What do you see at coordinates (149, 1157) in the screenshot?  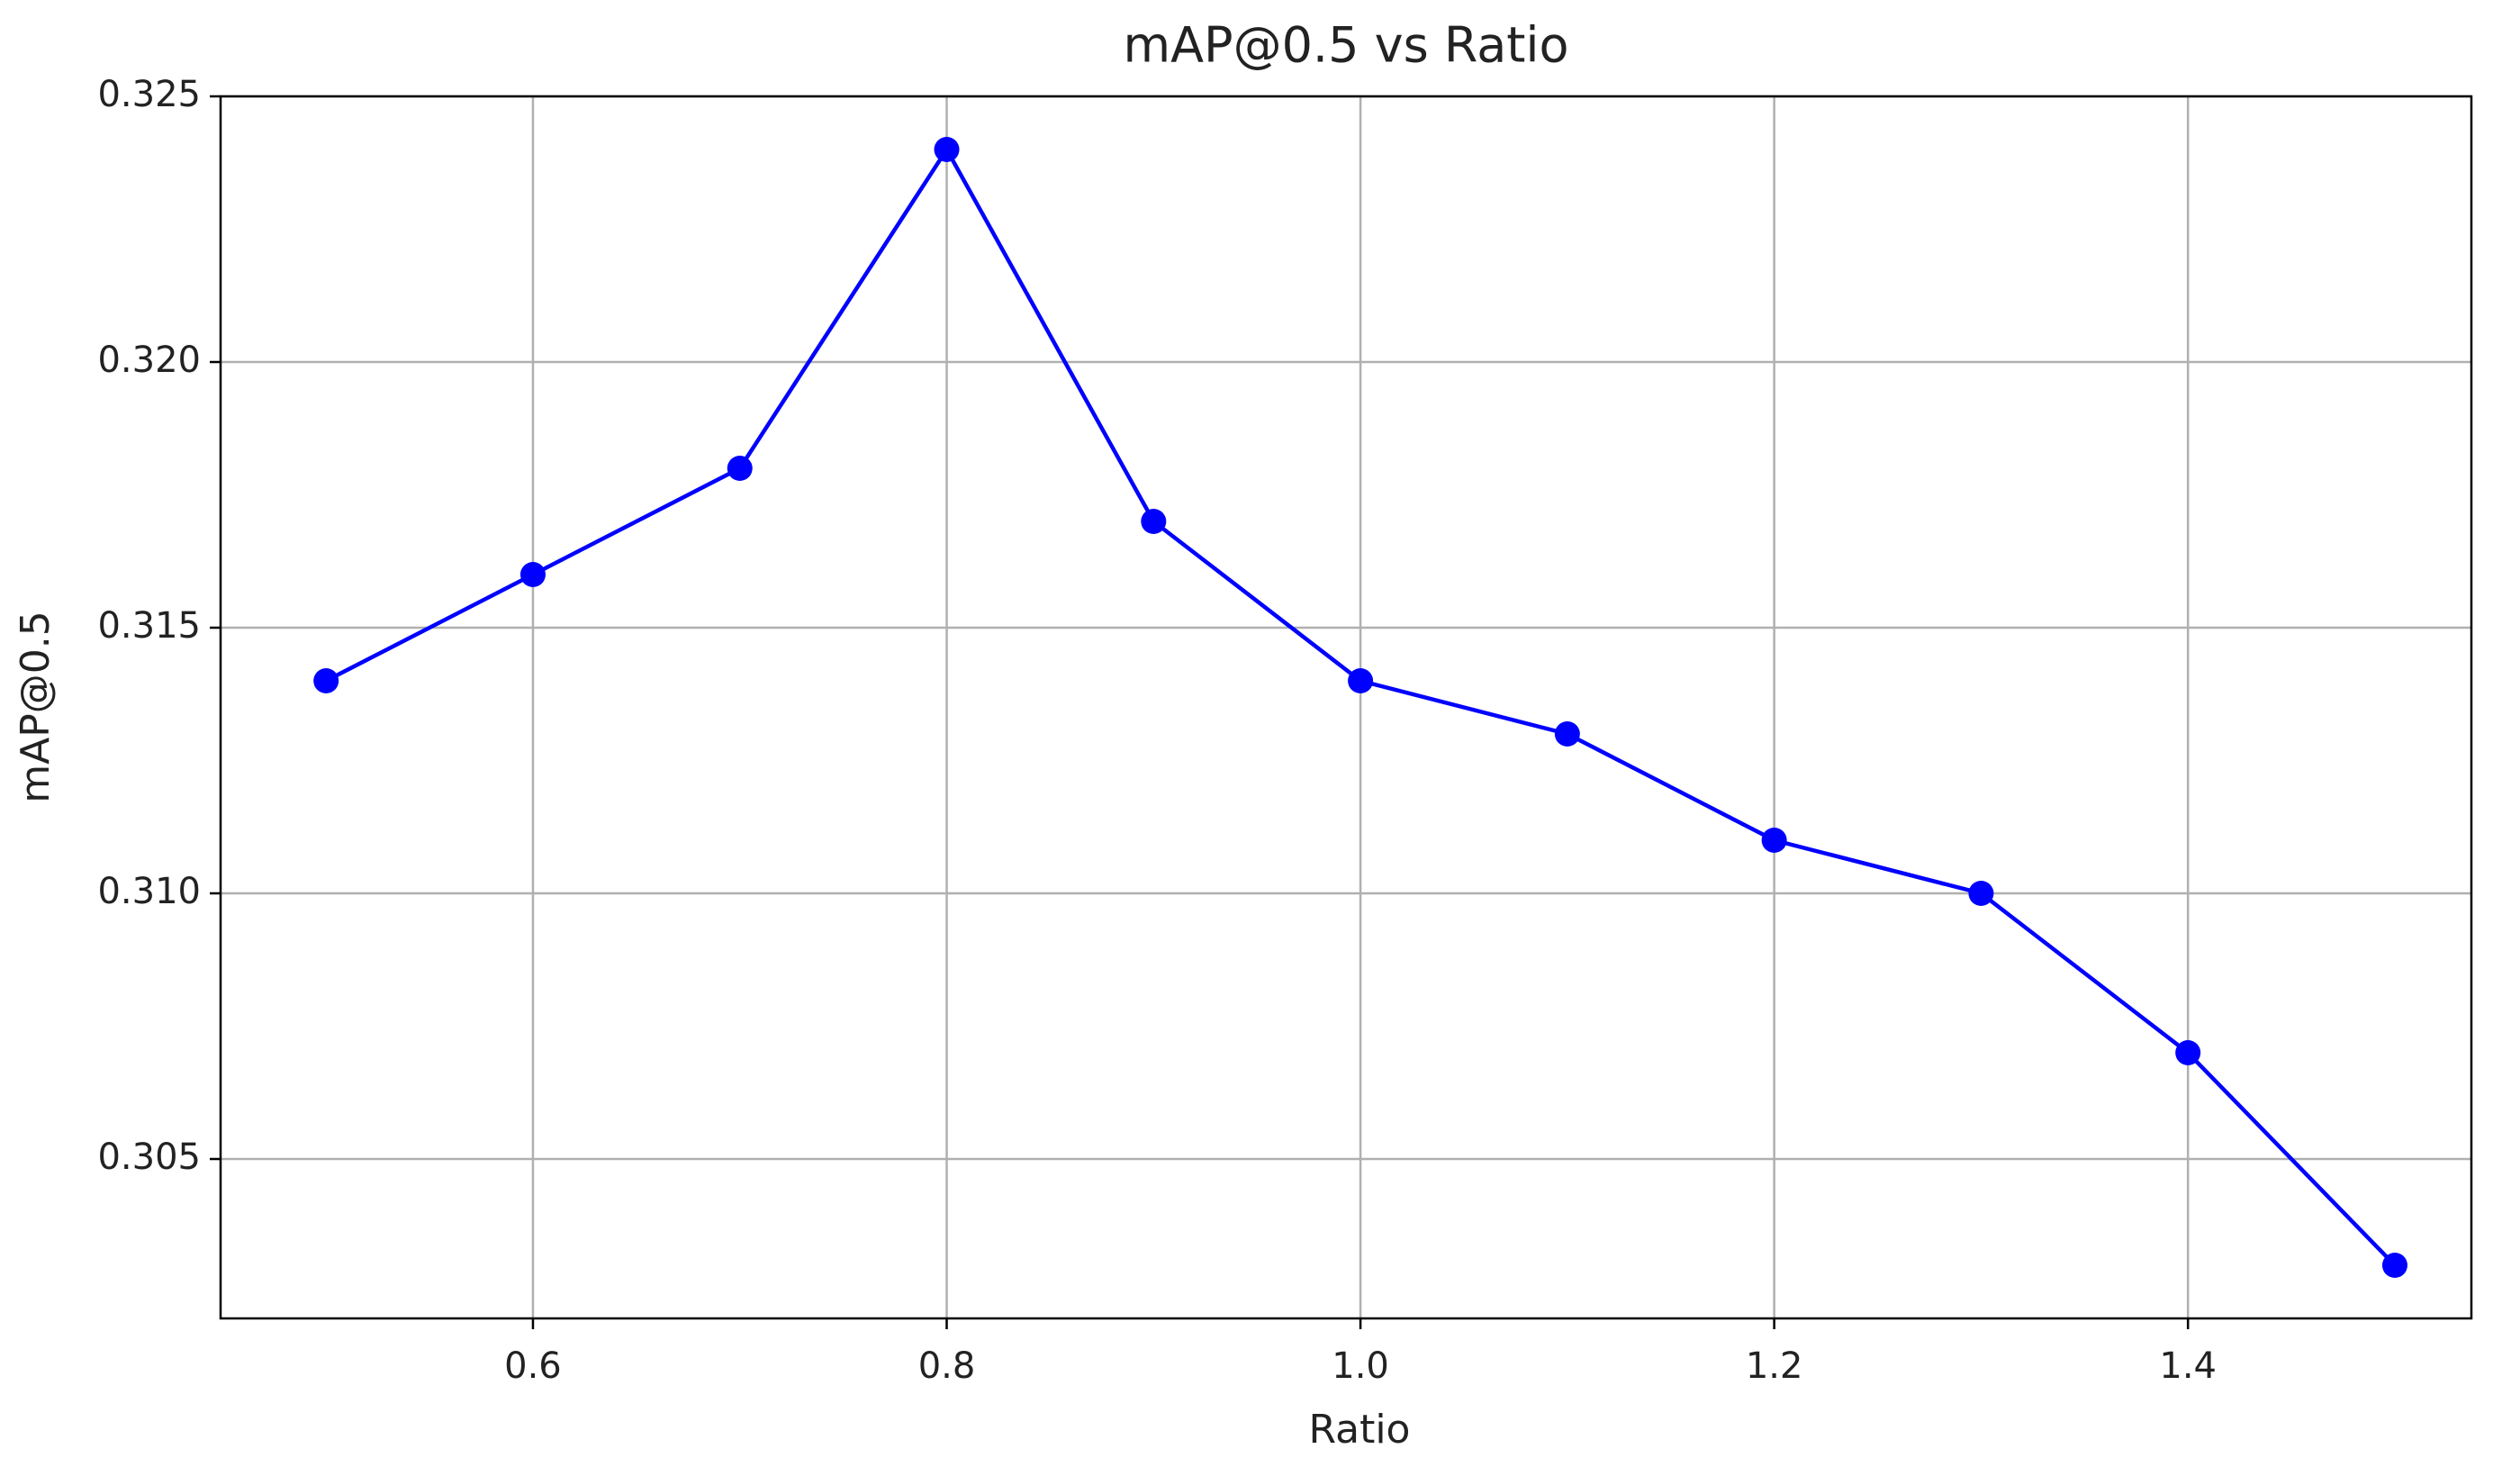 I see `y-tick-label: 0.305` at bounding box center [149, 1157].